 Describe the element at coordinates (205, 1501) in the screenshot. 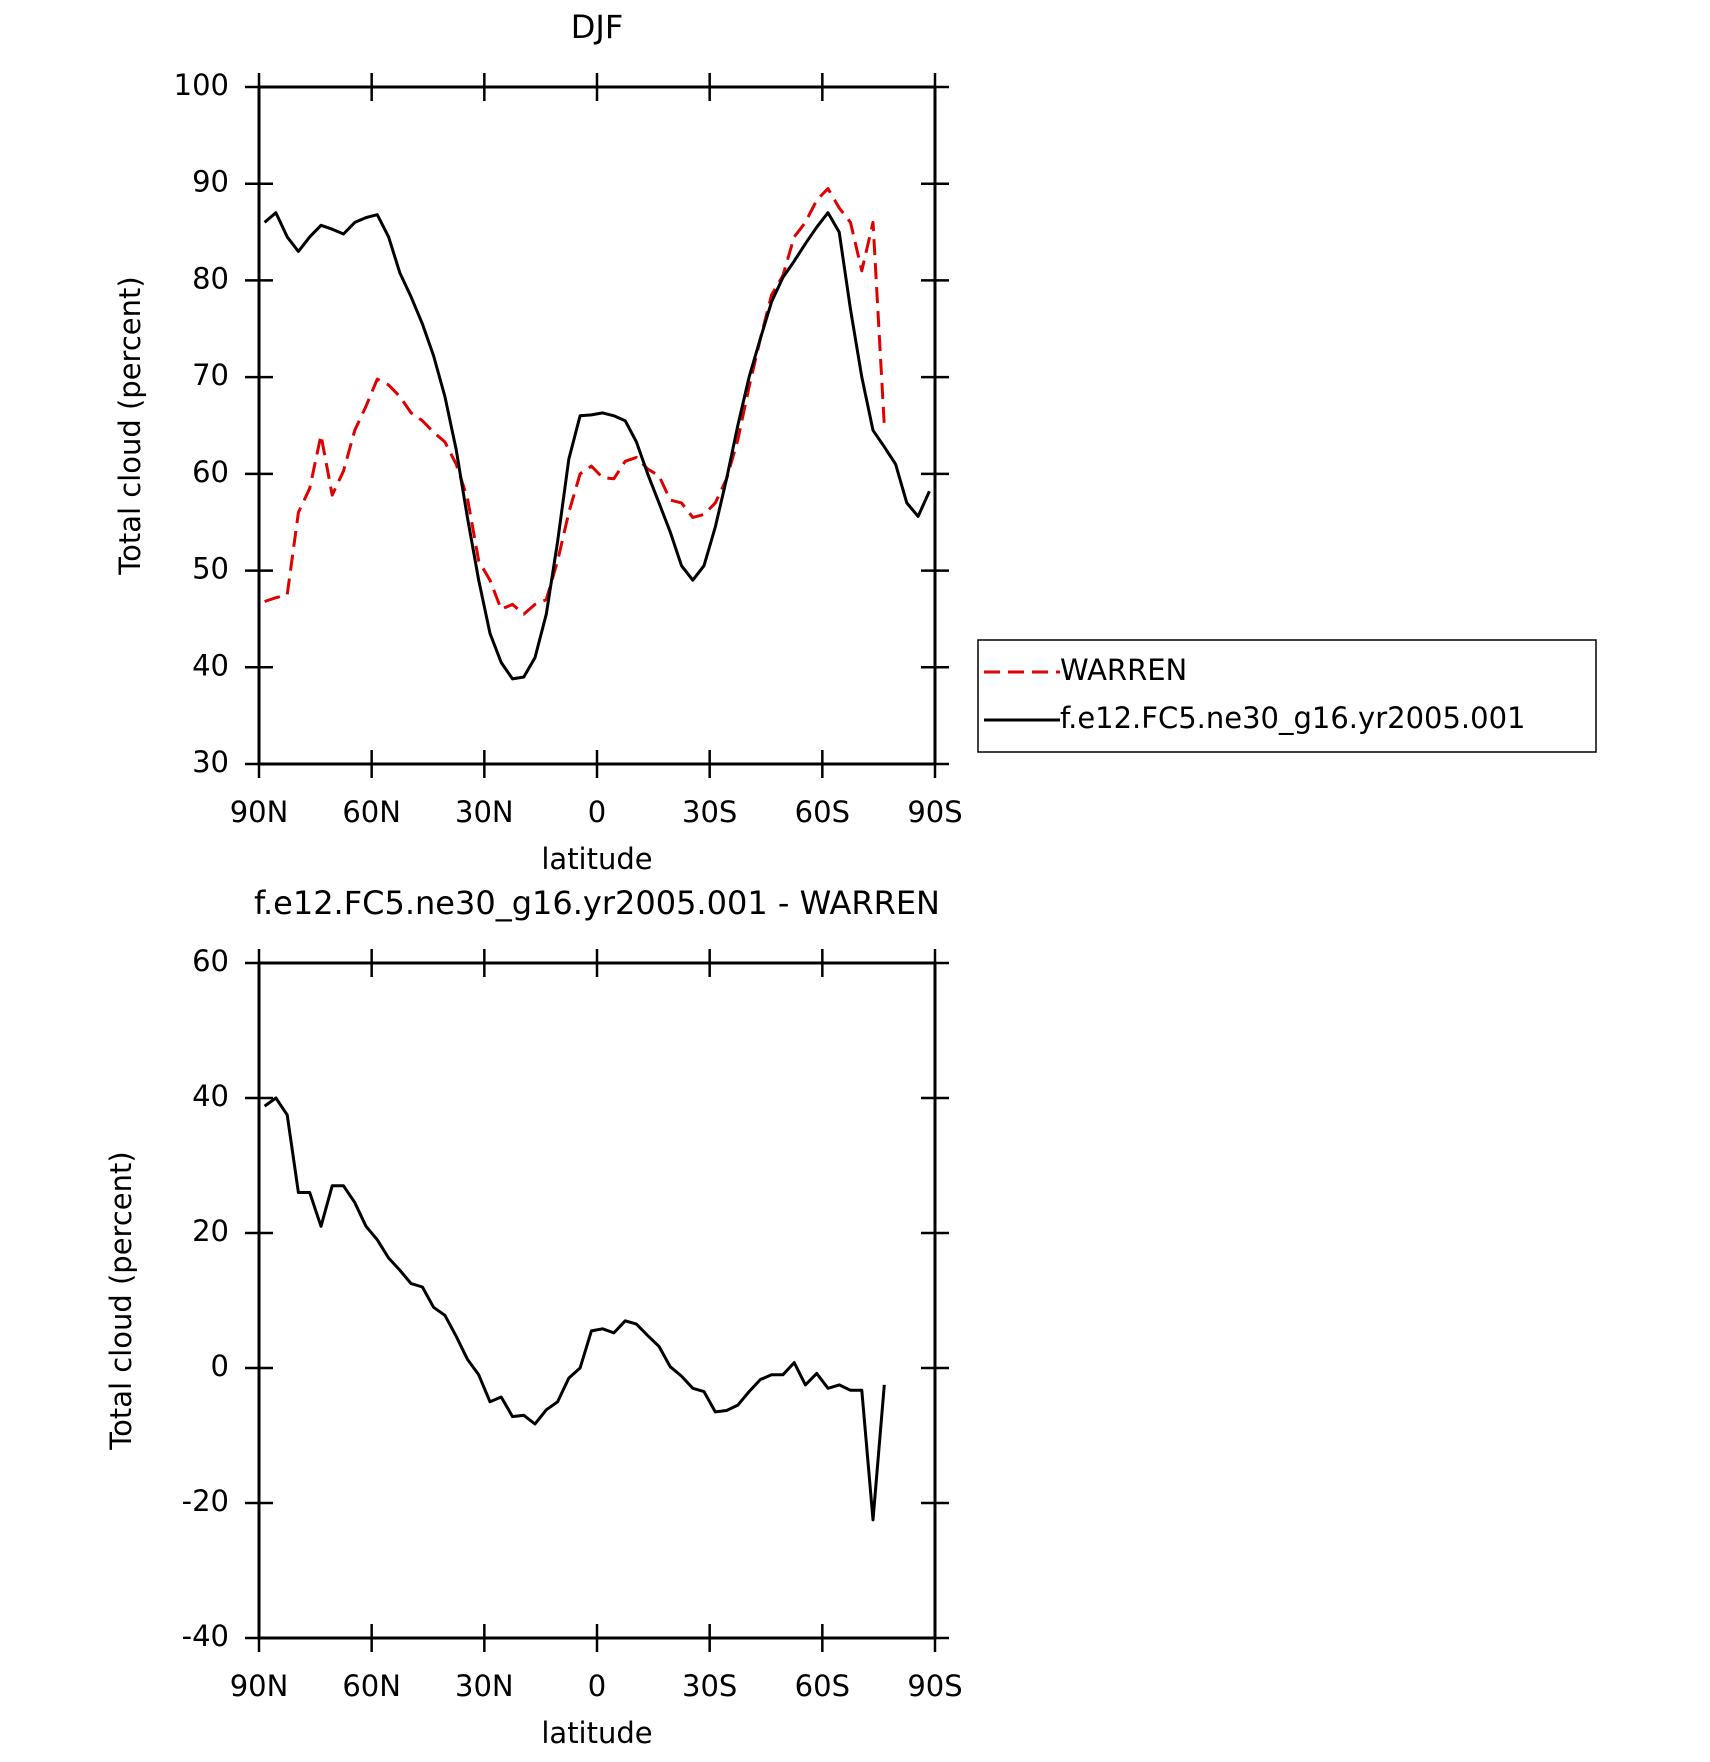

I see `y-tick-label: -20` at that location.